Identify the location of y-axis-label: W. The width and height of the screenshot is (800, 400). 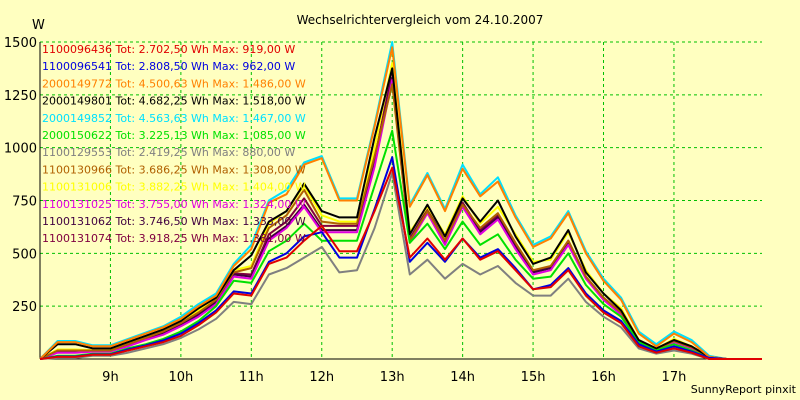
(38, 25).